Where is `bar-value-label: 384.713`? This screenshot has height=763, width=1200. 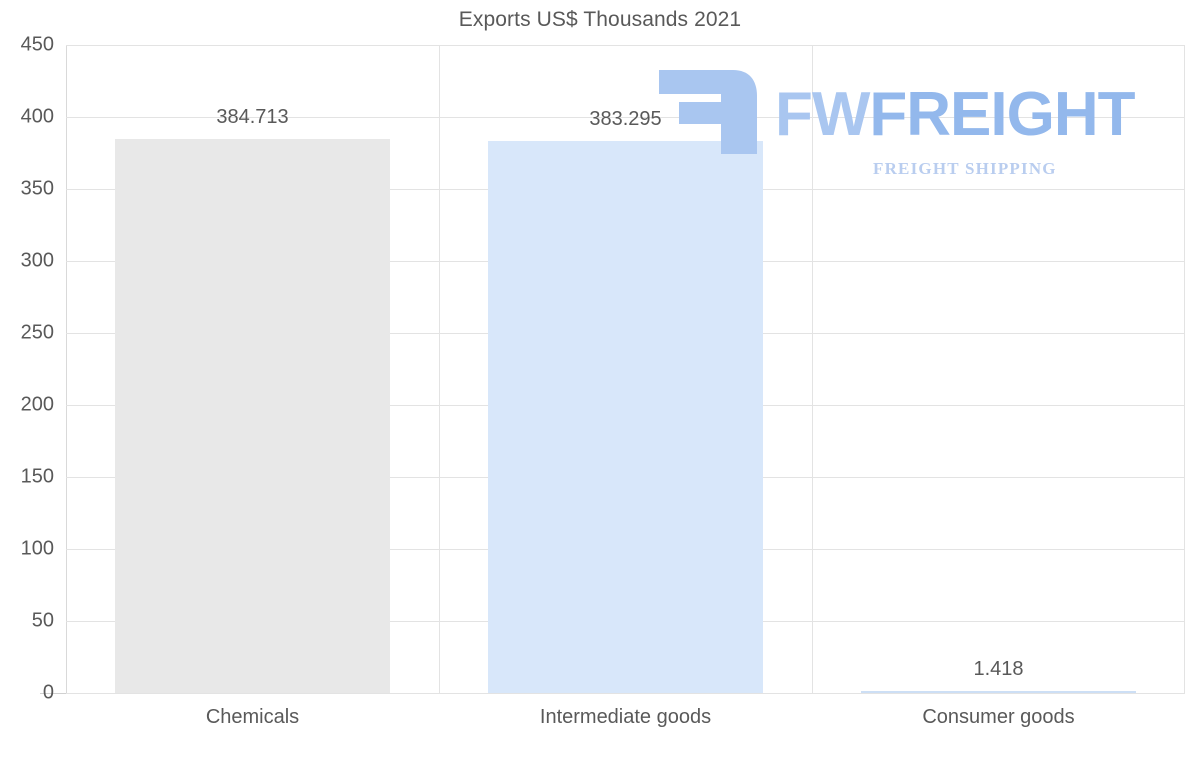 bar-value-label: 384.713 is located at coordinates (252, 117).